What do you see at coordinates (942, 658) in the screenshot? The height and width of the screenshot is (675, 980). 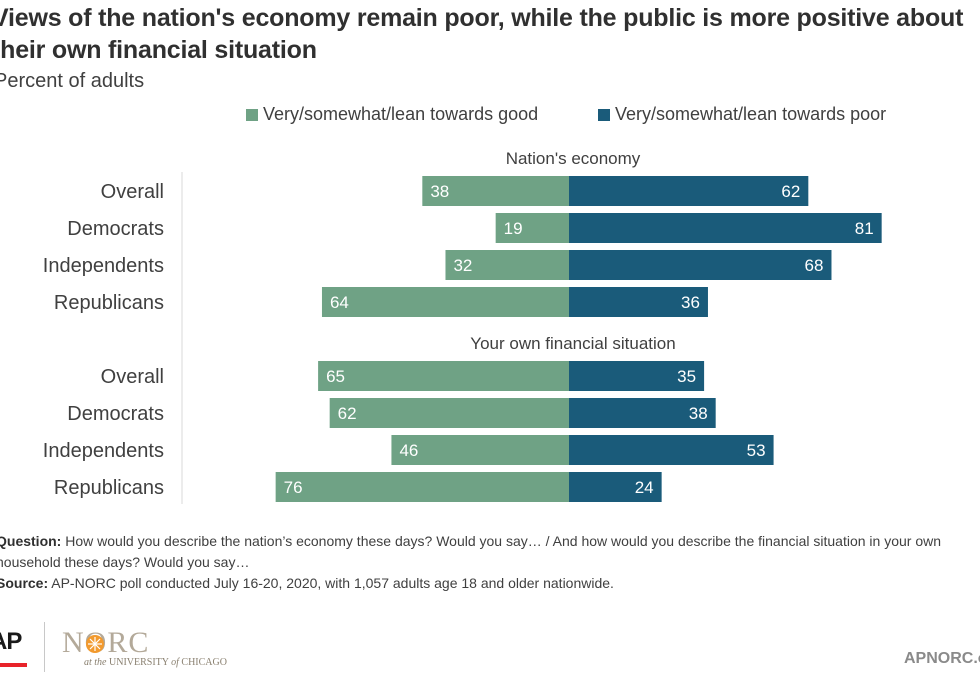 I see `site-url: APNORC.org` at bounding box center [942, 658].